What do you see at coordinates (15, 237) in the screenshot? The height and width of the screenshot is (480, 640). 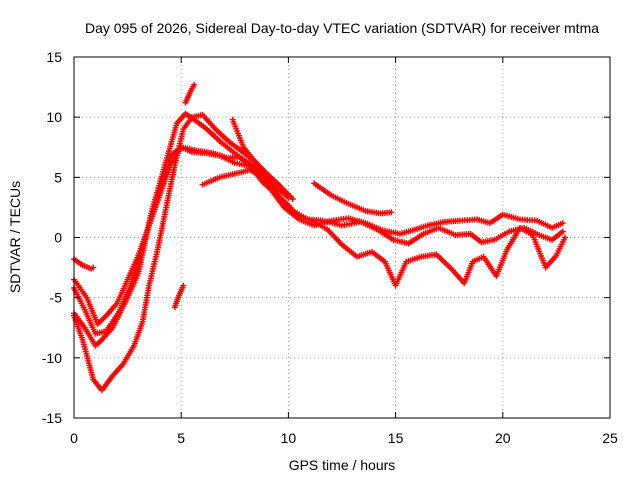 I see `y-axis-label: SDTVAR / TECUs` at bounding box center [15, 237].